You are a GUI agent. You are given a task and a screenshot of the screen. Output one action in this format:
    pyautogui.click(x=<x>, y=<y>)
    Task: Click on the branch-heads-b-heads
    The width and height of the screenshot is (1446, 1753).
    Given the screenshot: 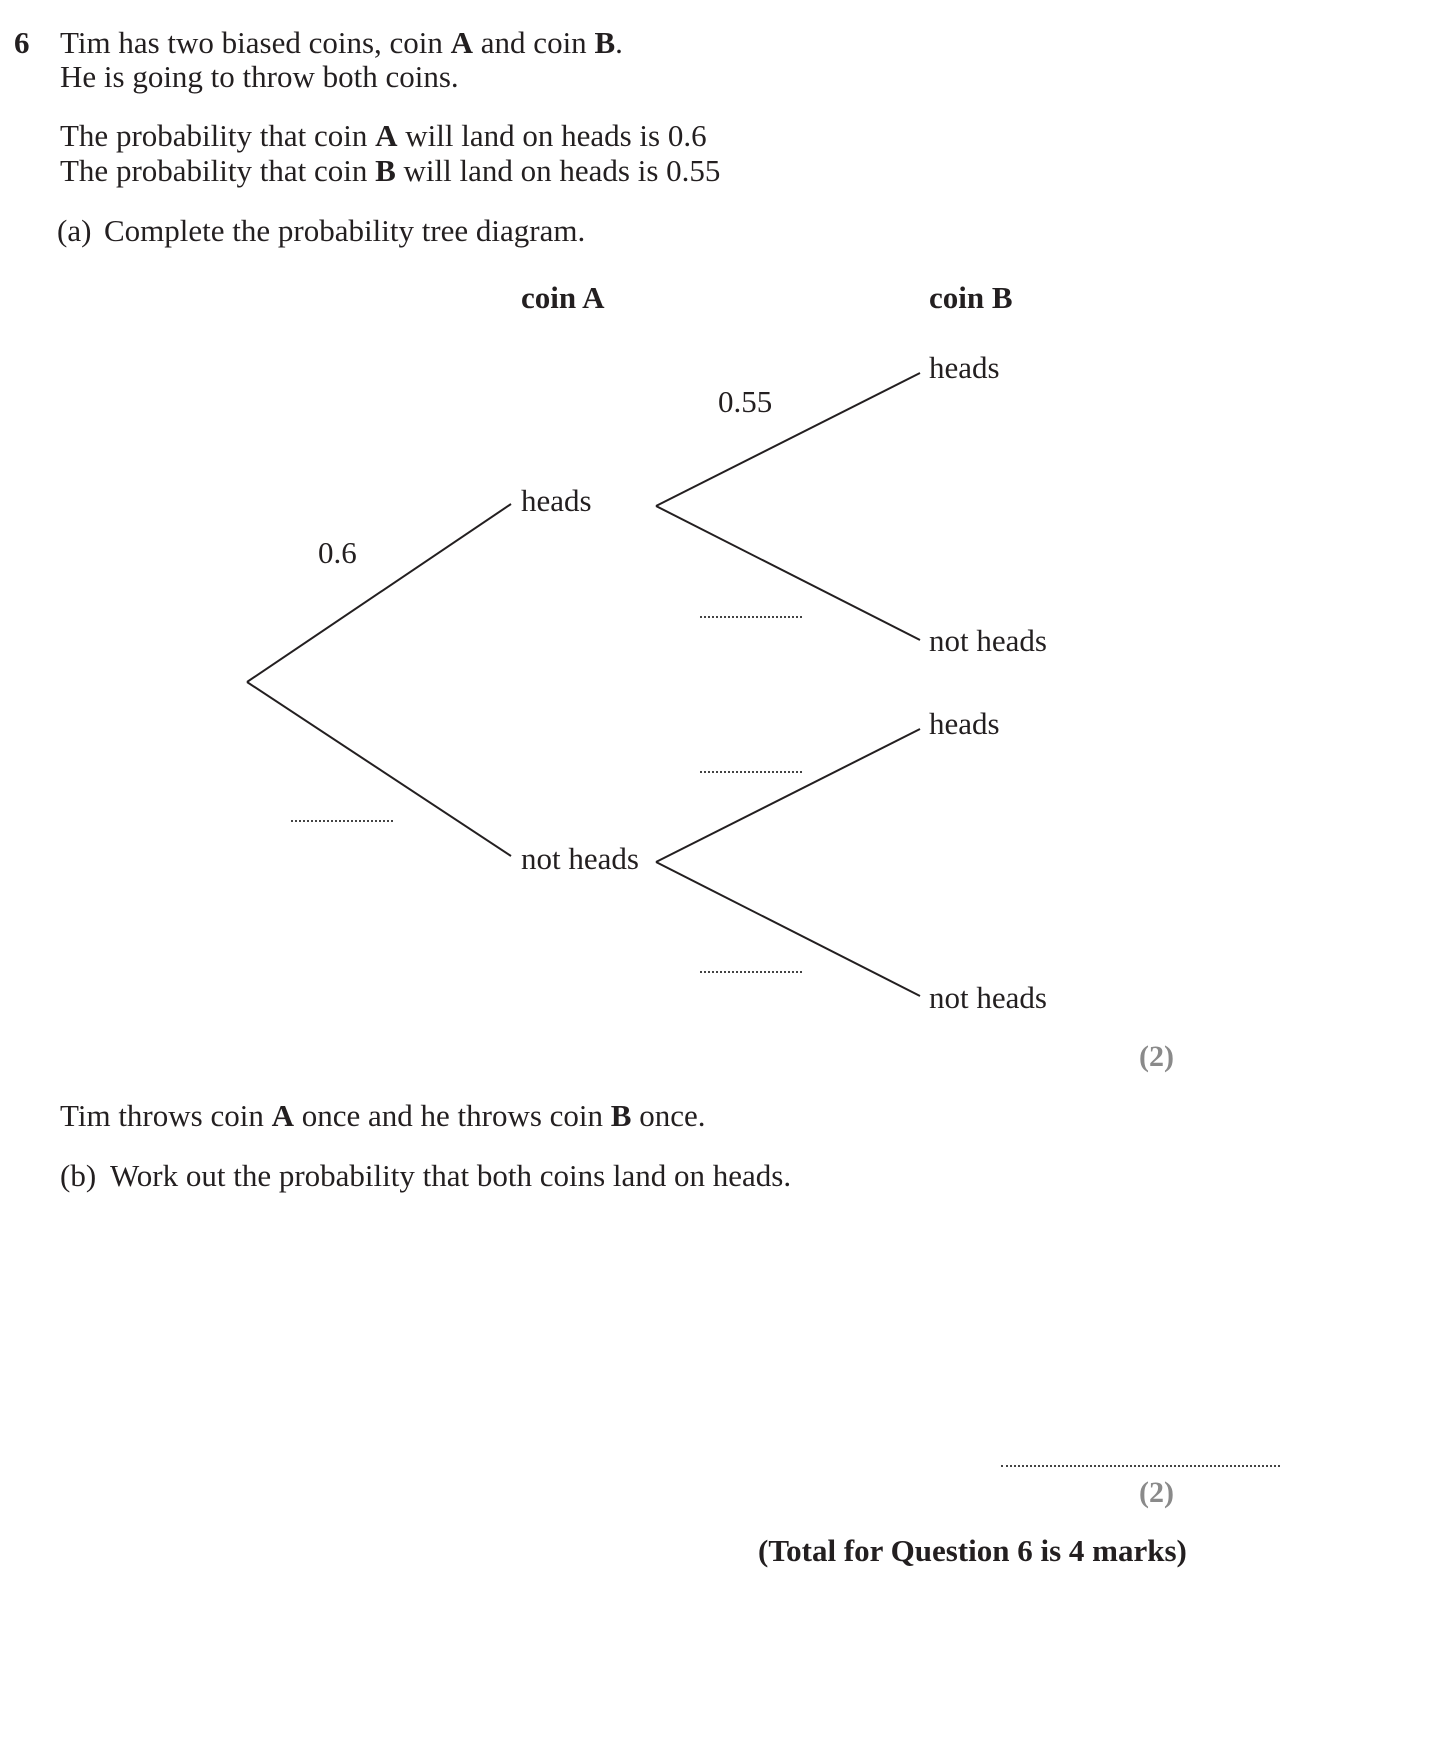 What is the action you would take?
    pyautogui.click(x=788, y=439)
    